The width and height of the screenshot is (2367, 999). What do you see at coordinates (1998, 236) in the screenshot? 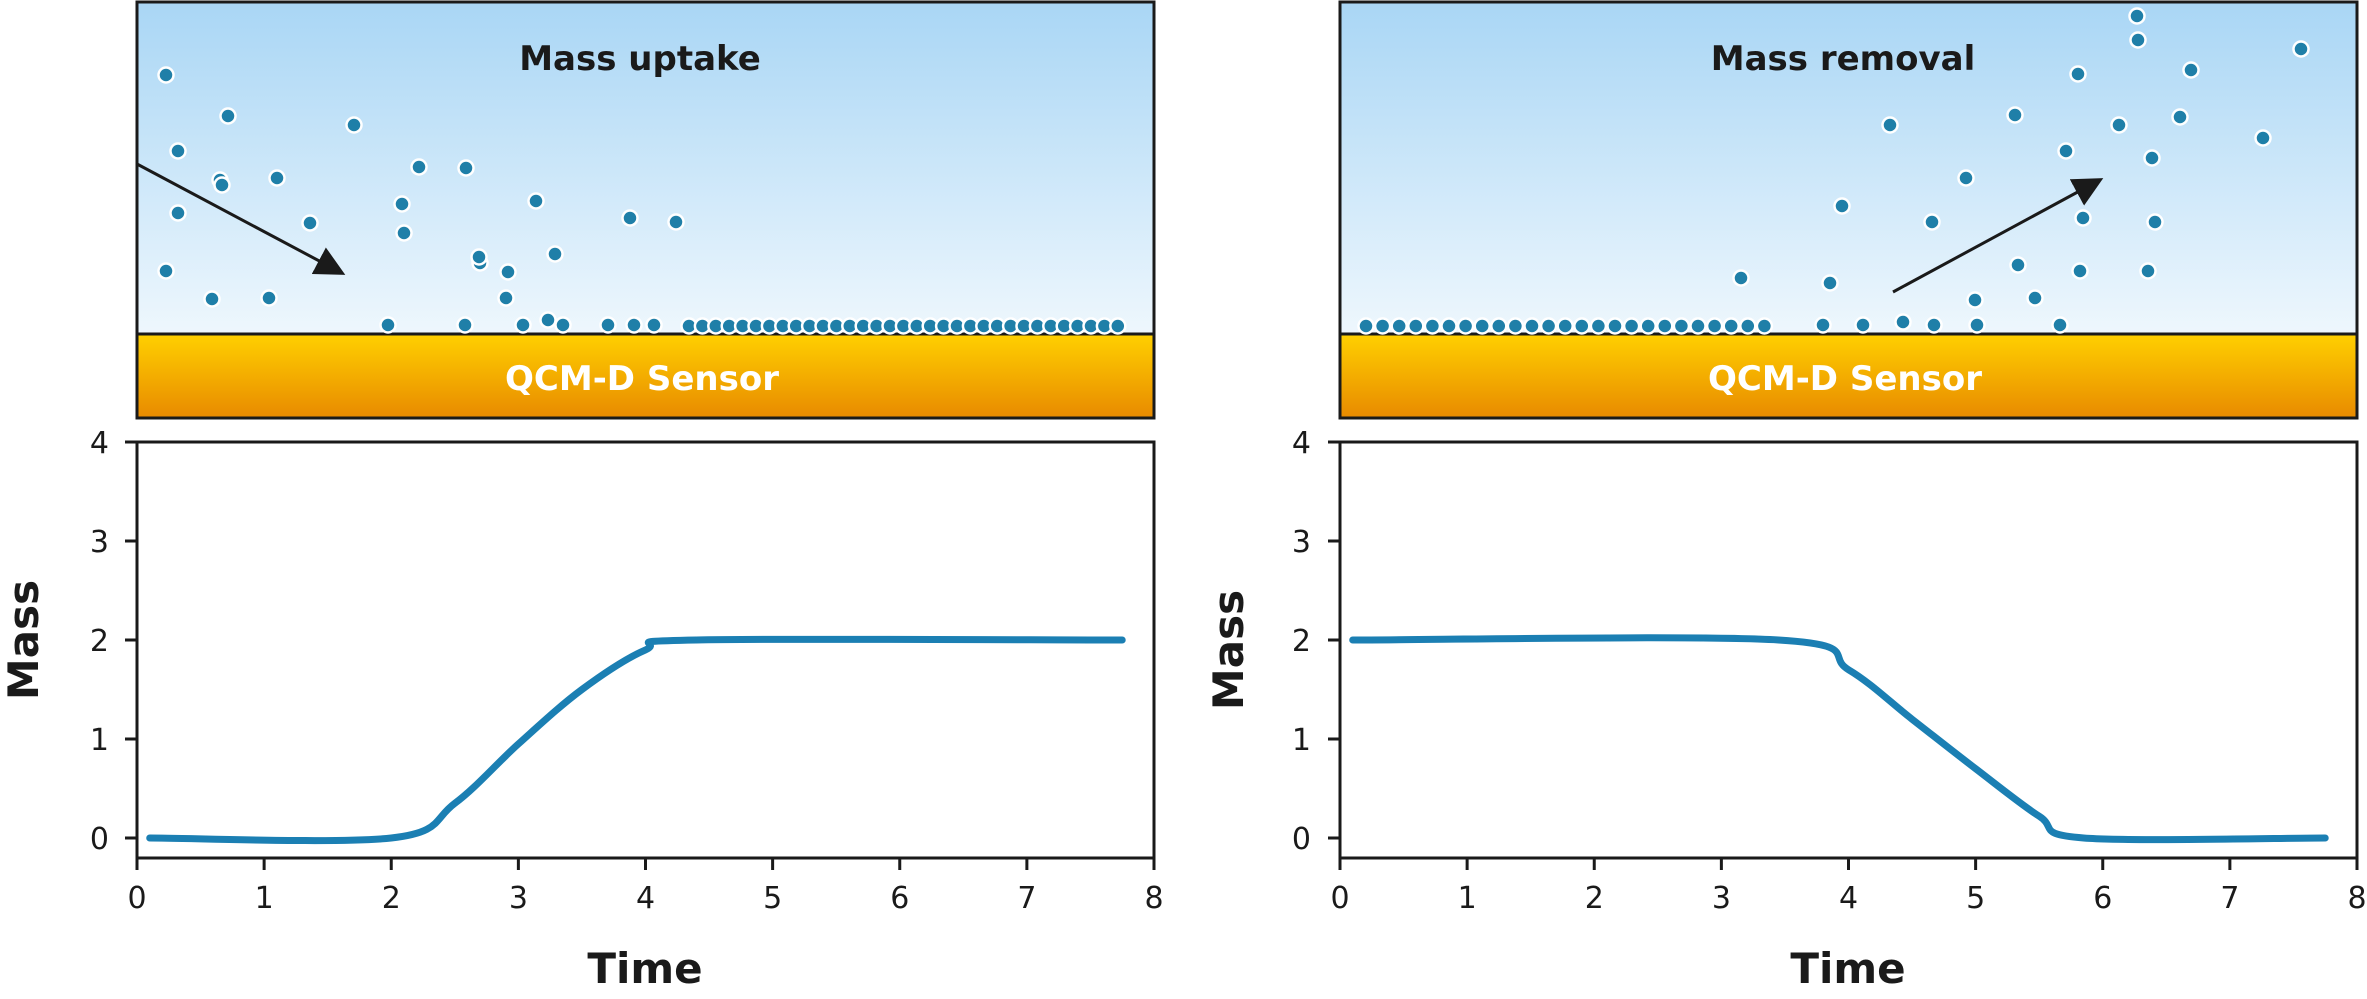
I see `flow-arrow` at bounding box center [1998, 236].